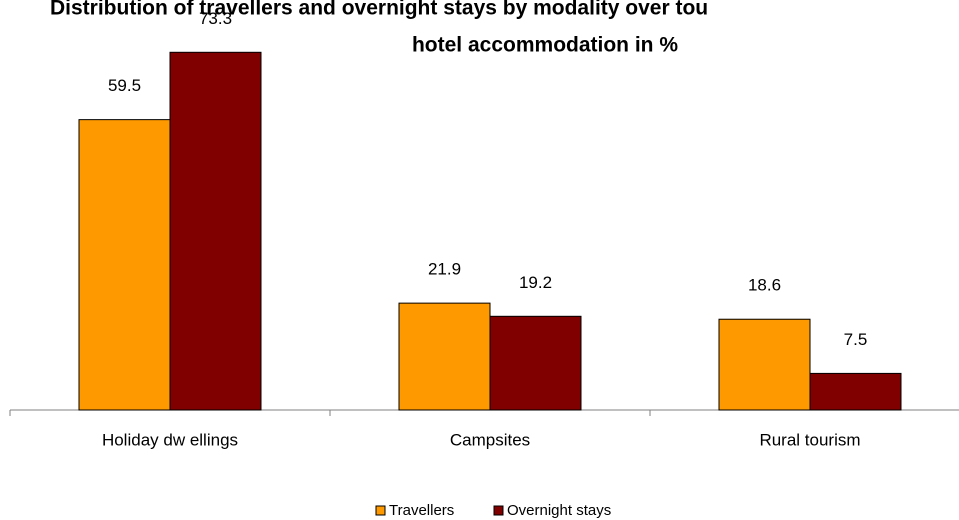  What do you see at coordinates (444, 269) in the screenshot?
I see `data-label: 21.9` at bounding box center [444, 269].